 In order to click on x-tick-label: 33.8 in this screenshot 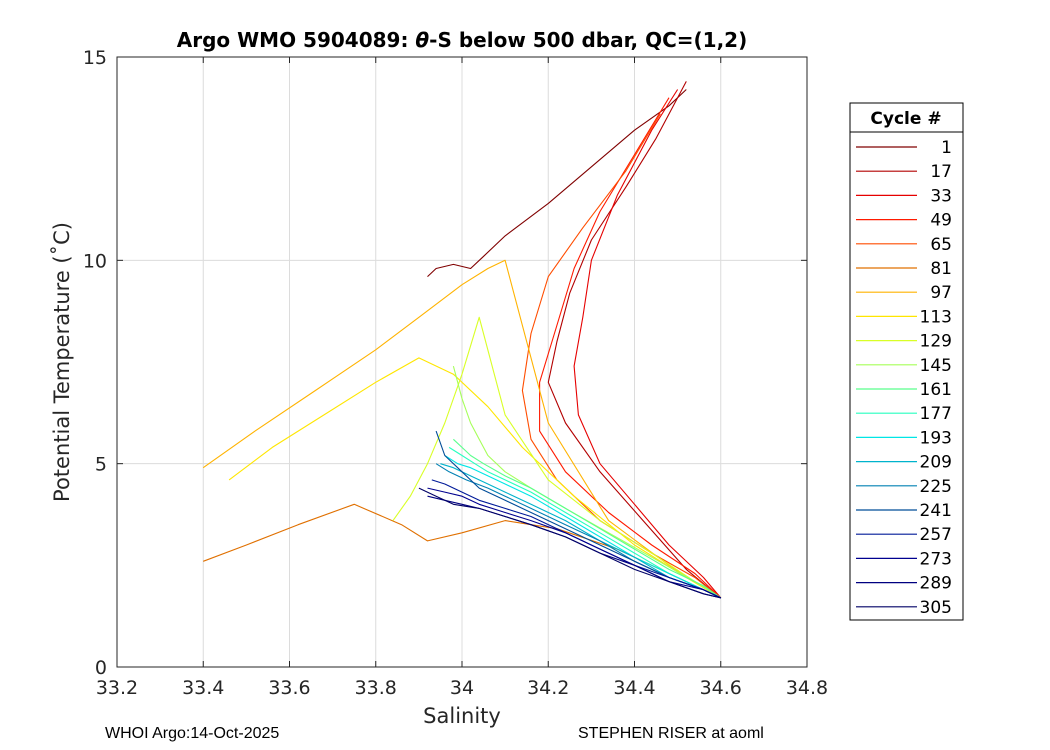, I will do `click(376, 688)`.